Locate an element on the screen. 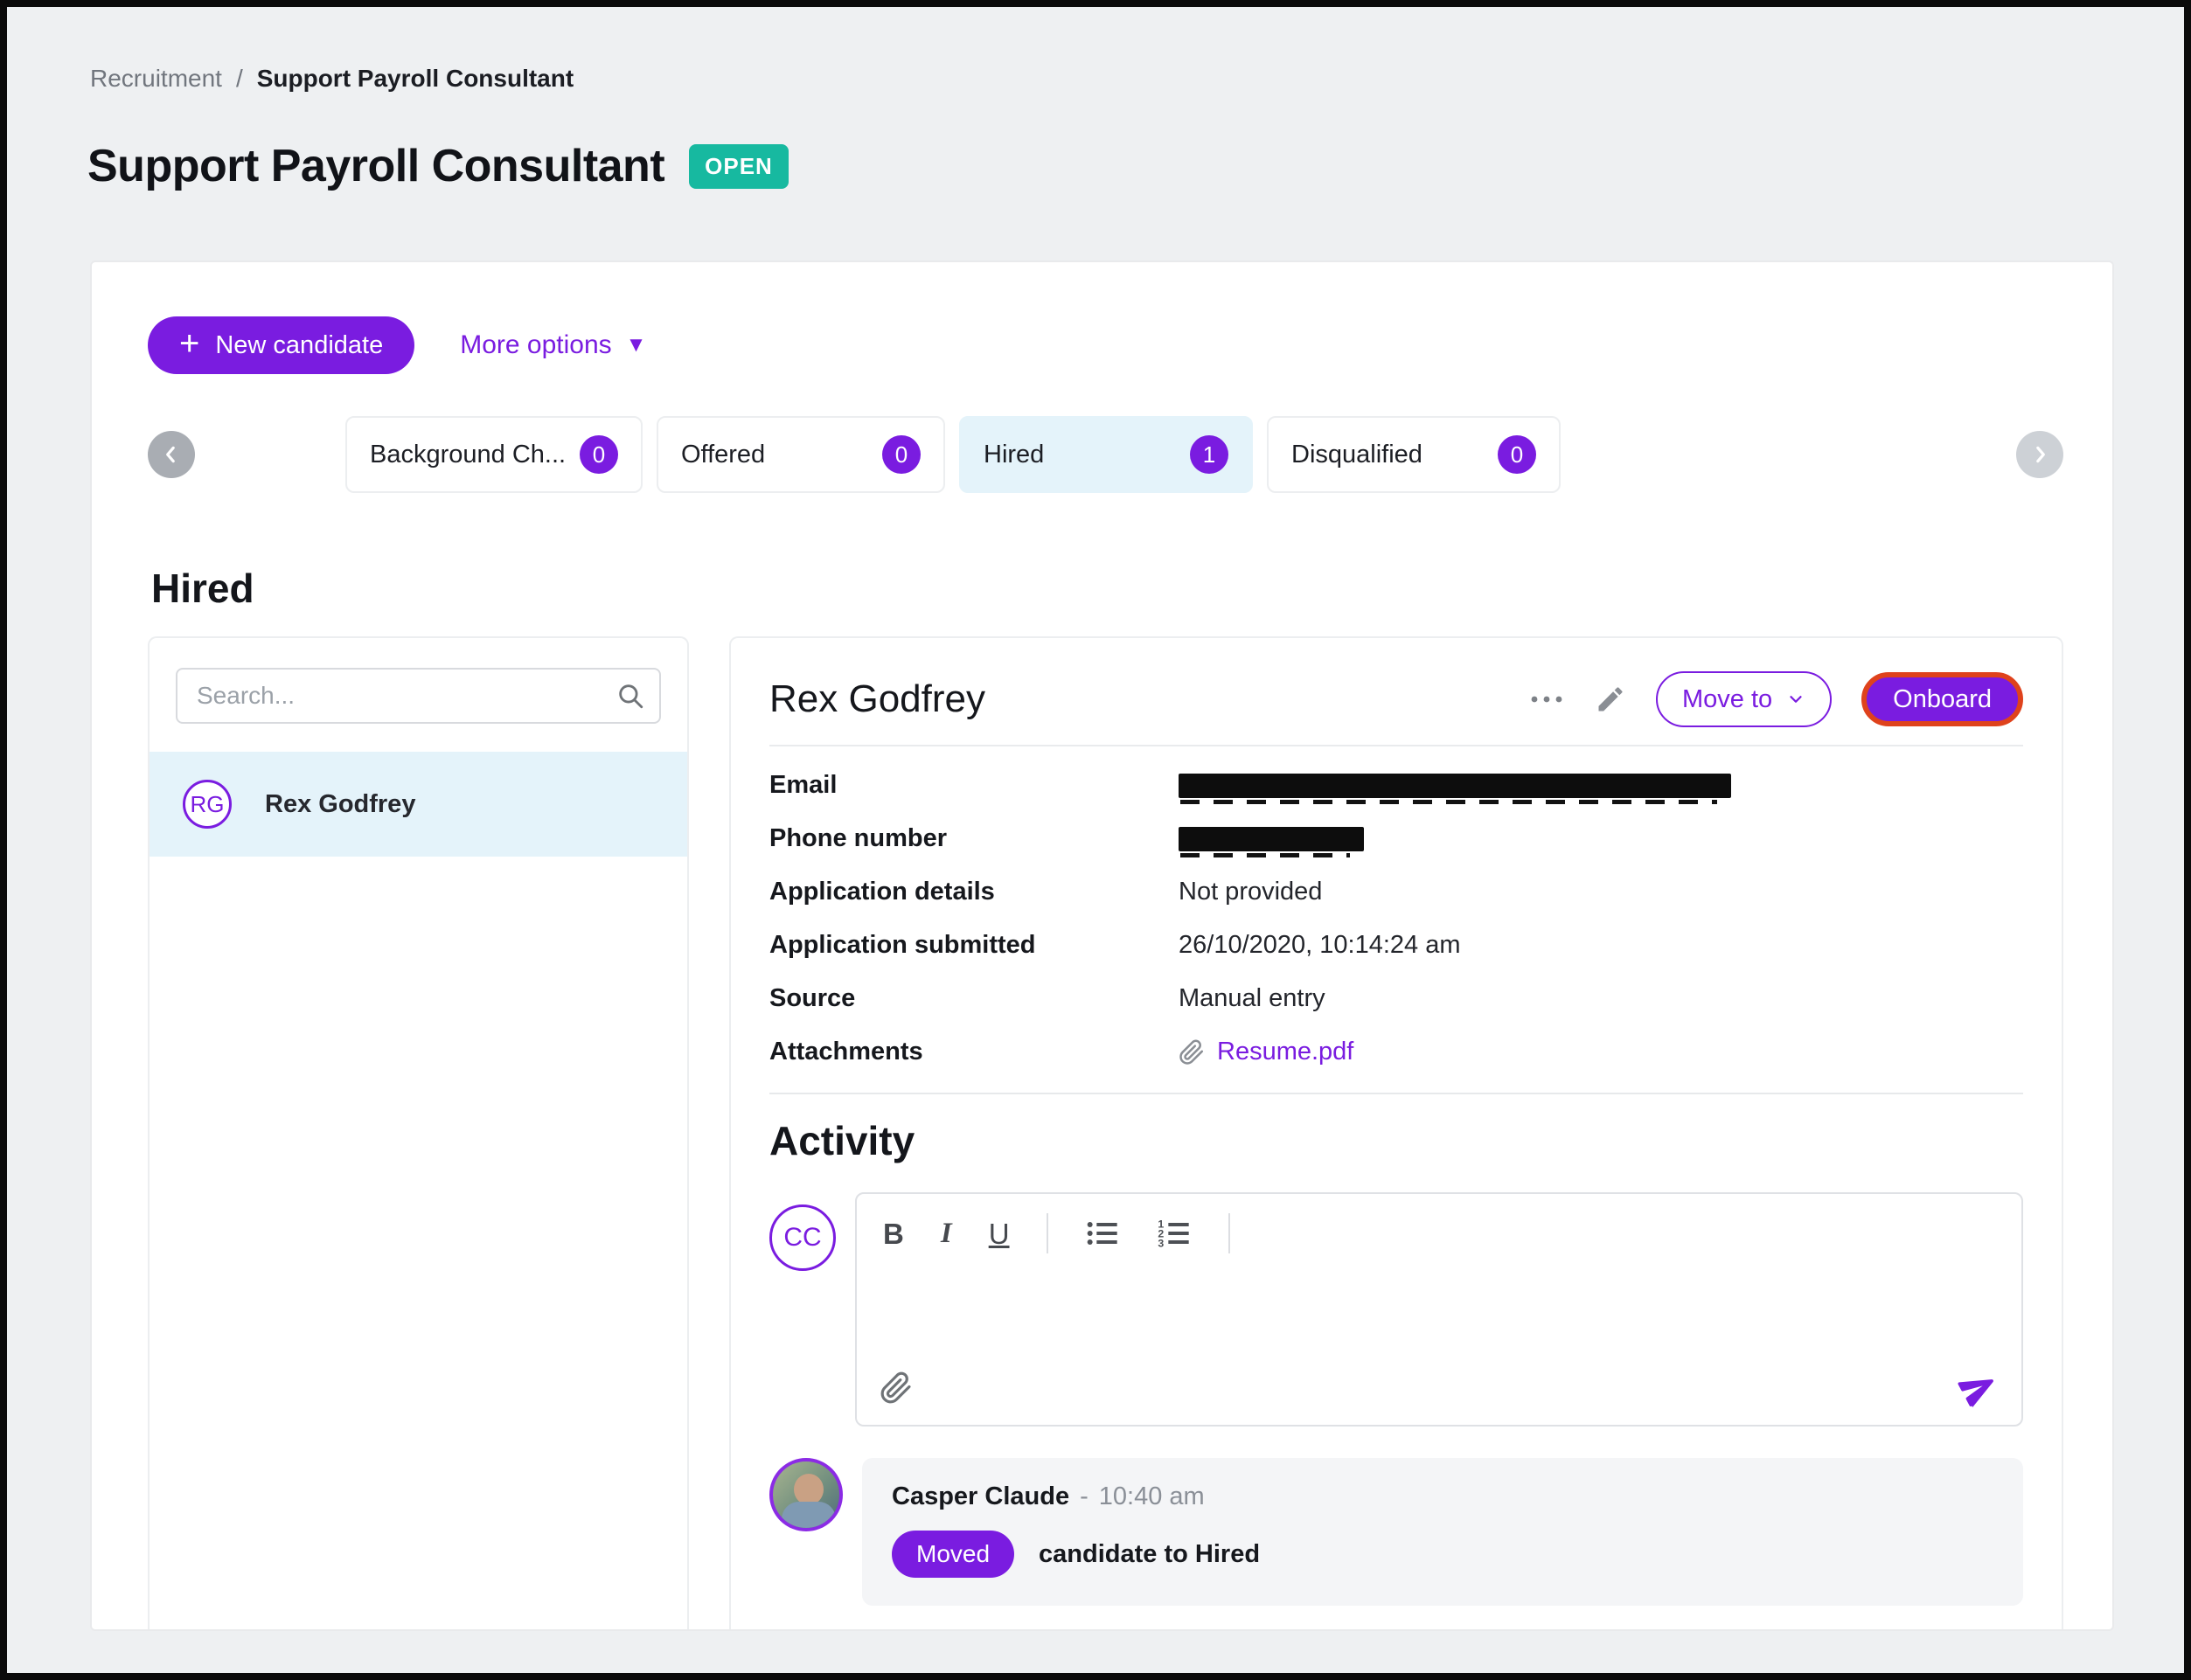 The height and width of the screenshot is (1680, 2191). stage-label: Hired is located at coordinates (1014, 454).